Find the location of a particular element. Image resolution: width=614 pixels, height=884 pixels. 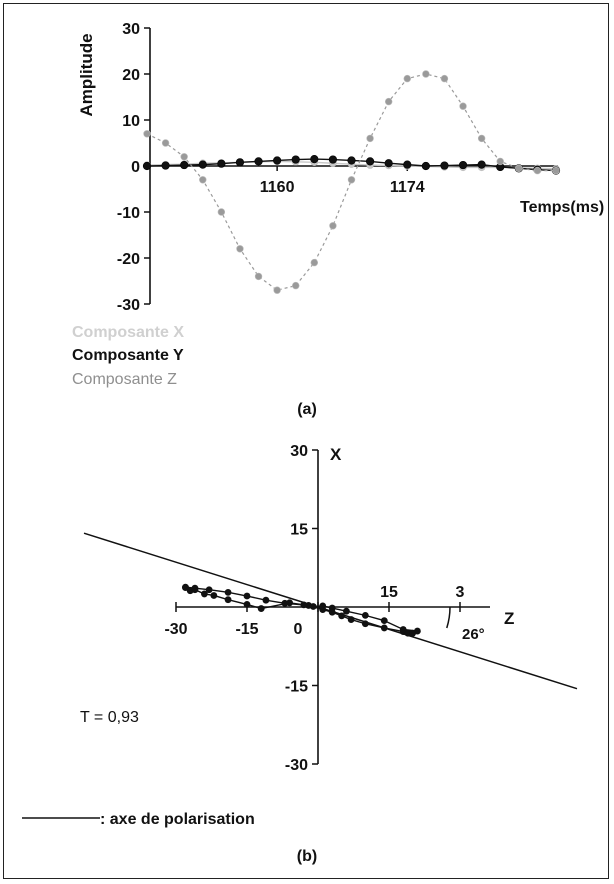

b-x-tick-label: 15 is located at coordinates (389, 592).